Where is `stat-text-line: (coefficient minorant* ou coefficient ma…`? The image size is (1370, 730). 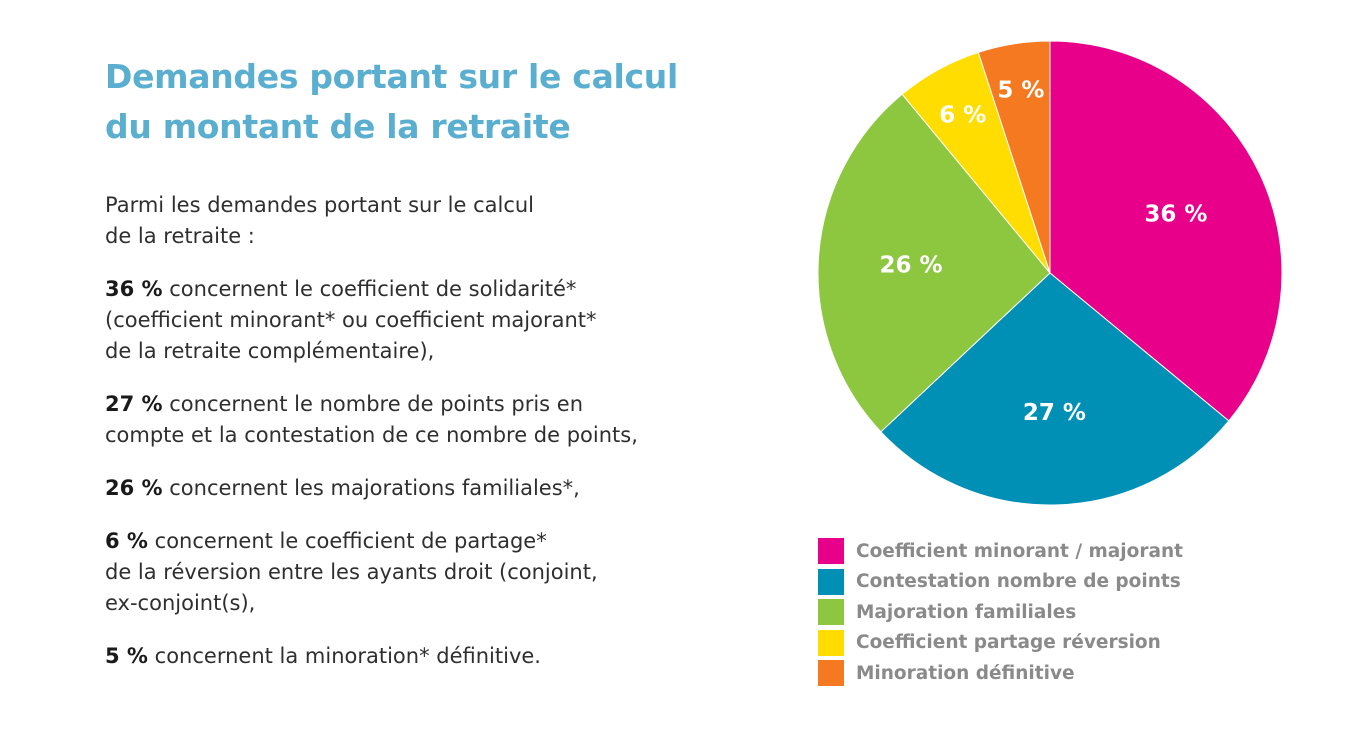 stat-text-line: (coefficient minorant* ou coefficient ma… is located at coordinates (351, 320).